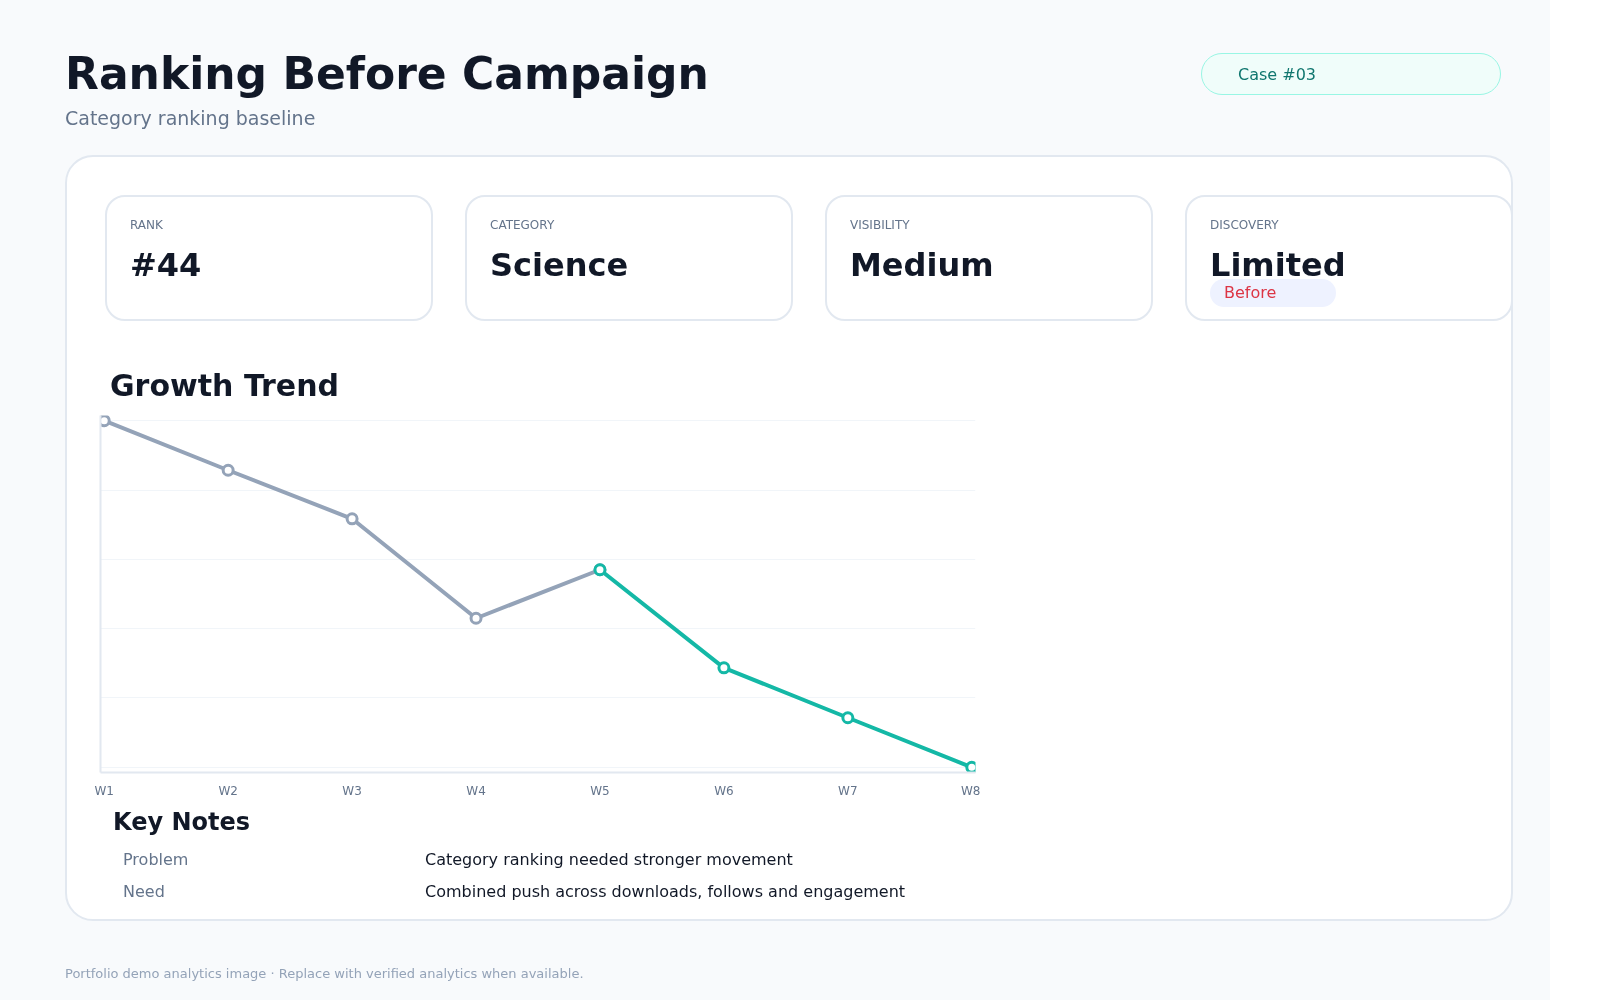  Describe the element at coordinates (522, 225) in the screenshot. I see `text: CATEGORY` at that location.